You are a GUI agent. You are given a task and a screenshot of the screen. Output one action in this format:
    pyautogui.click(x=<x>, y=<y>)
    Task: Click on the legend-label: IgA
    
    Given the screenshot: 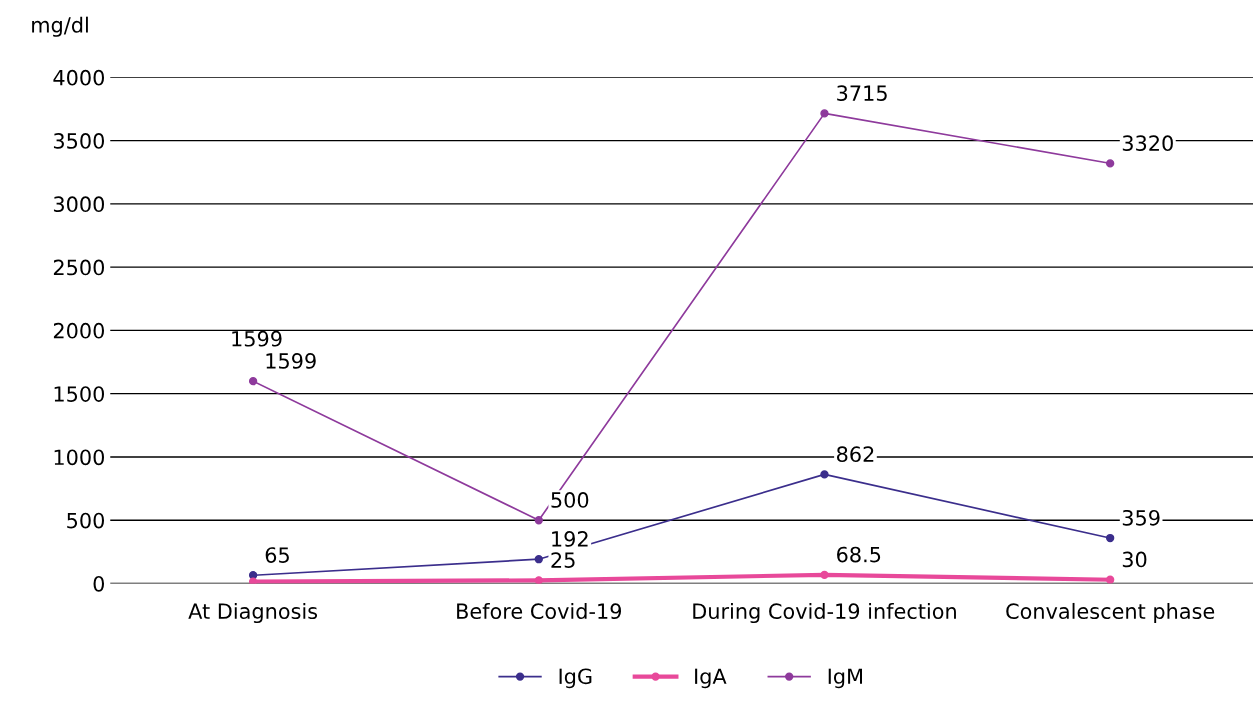 What is the action you would take?
    pyautogui.click(x=711, y=678)
    